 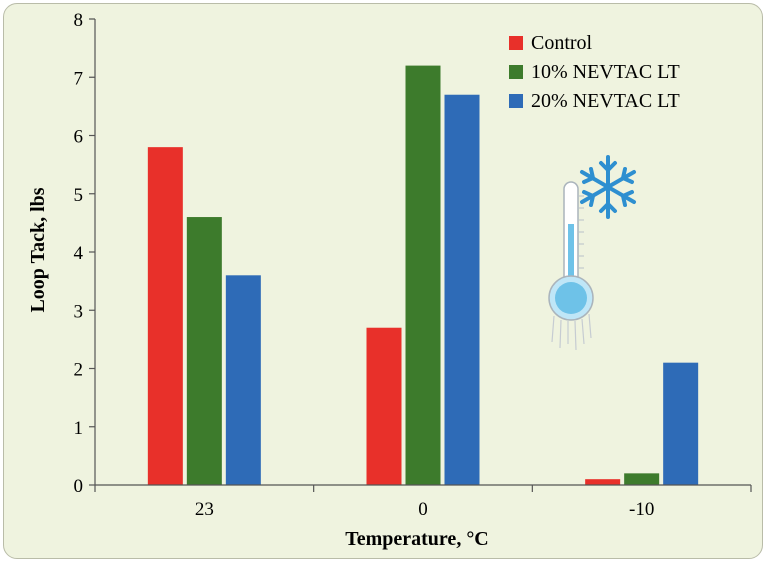 I want to click on y-ticks: 0 1 2 3 4 5 6 7 8, so click(x=84, y=253).